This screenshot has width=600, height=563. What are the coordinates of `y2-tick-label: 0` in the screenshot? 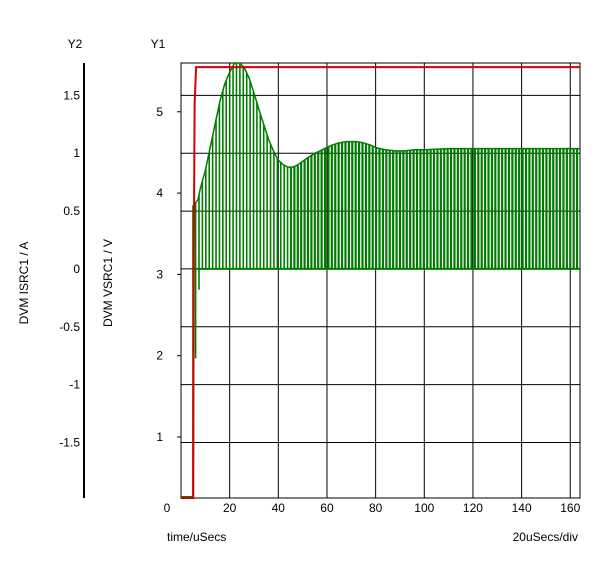 It's located at (76, 269).